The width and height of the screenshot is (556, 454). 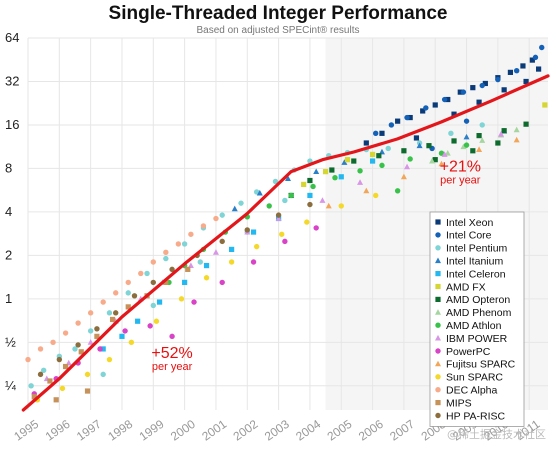 I want to click on legend-marker-sun-sparc, so click(x=438, y=377).